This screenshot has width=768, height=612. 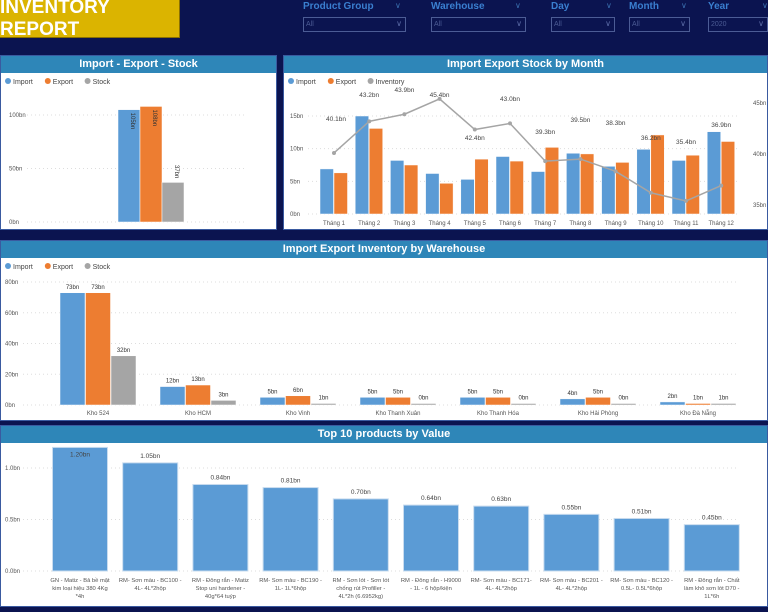 I want to click on x-tick-label: Kho HCM, so click(x=198, y=414).